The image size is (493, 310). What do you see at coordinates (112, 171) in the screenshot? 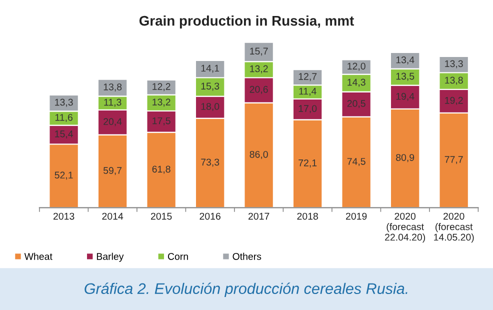
I see `data-label: 59,7` at bounding box center [112, 171].